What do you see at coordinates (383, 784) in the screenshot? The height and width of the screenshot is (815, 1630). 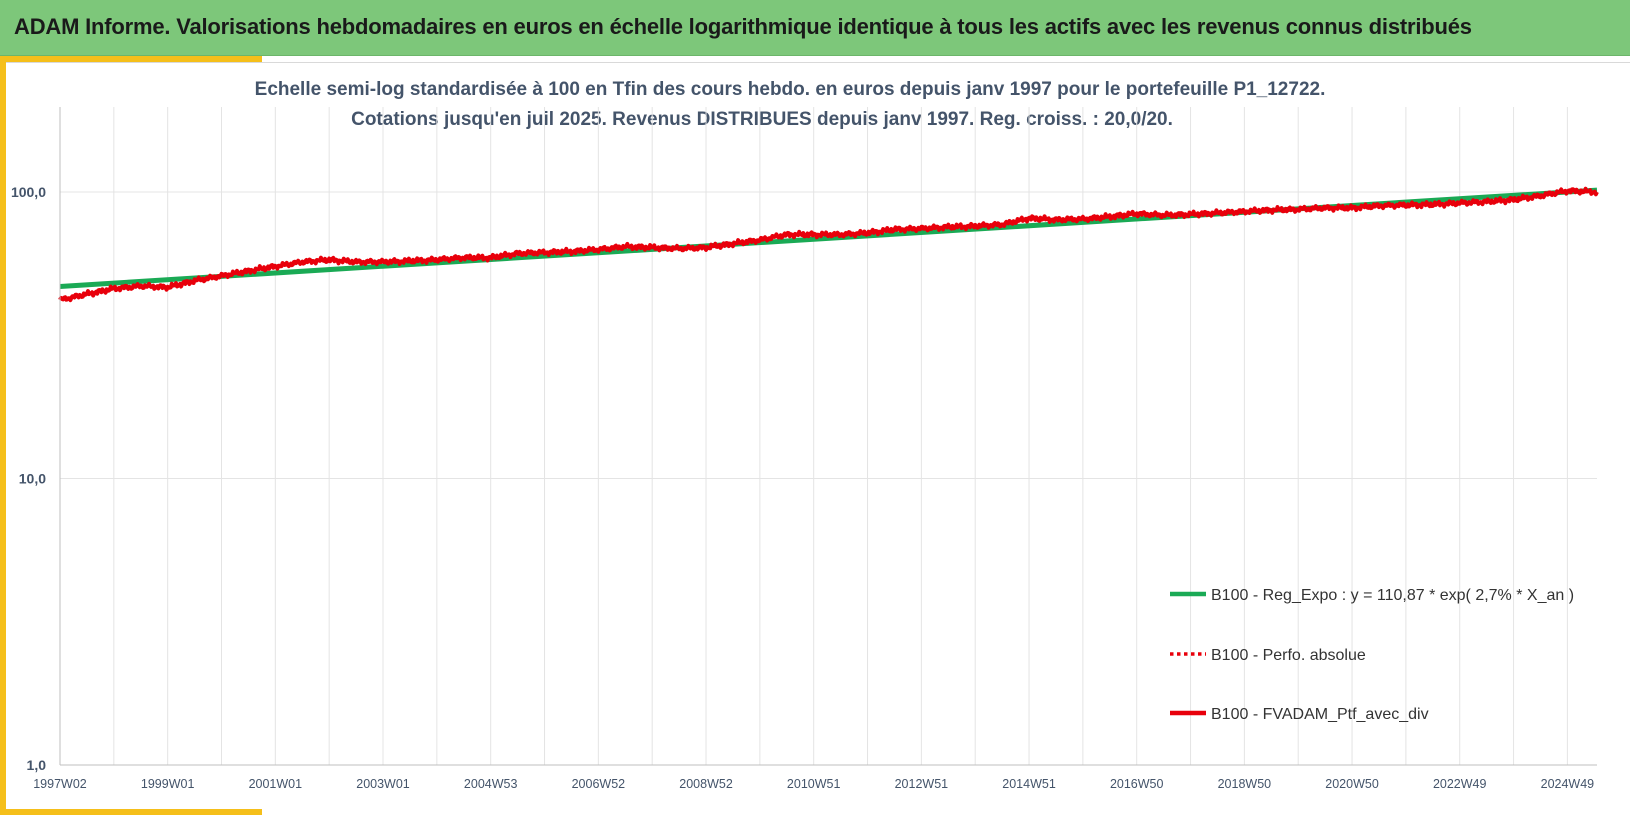 I see `x-tick-label: 2003W01` at bounding box center [383, 784].